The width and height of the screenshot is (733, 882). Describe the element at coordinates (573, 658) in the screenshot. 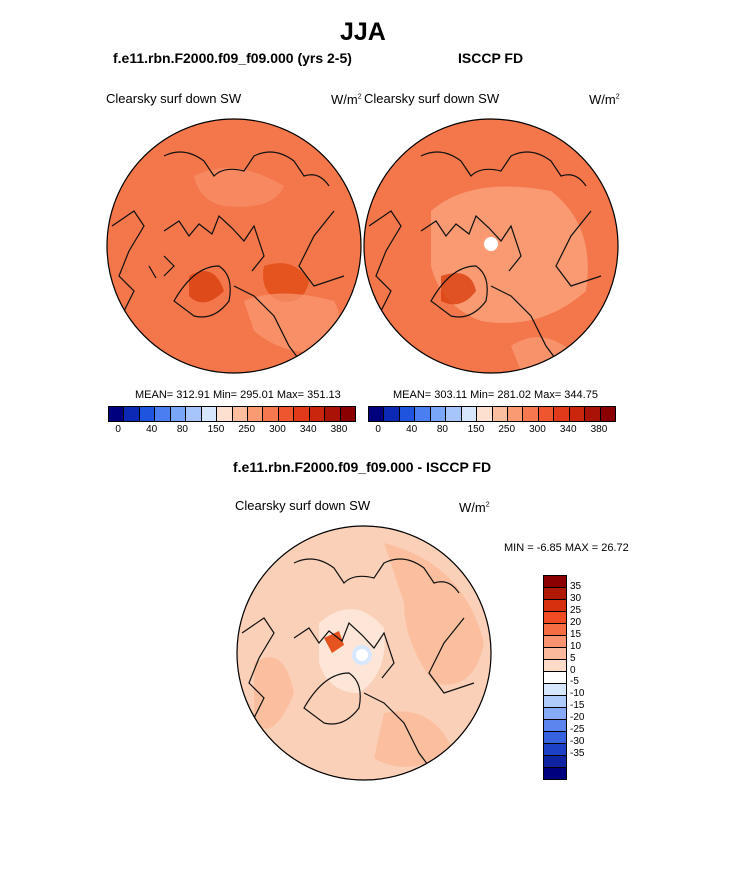

I see `colorbar-tick-label: 5` at that location.